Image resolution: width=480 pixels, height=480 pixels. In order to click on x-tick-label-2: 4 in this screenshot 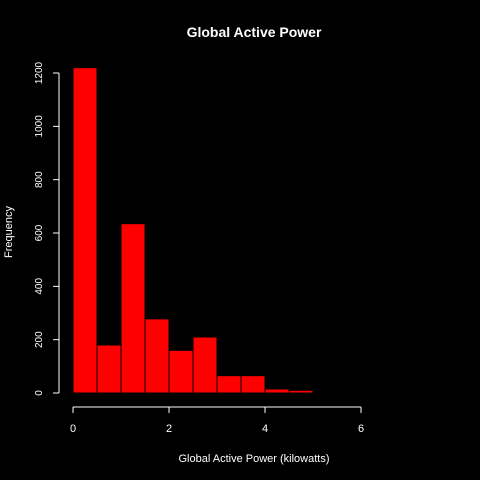, I will do `click(265, 429)`.